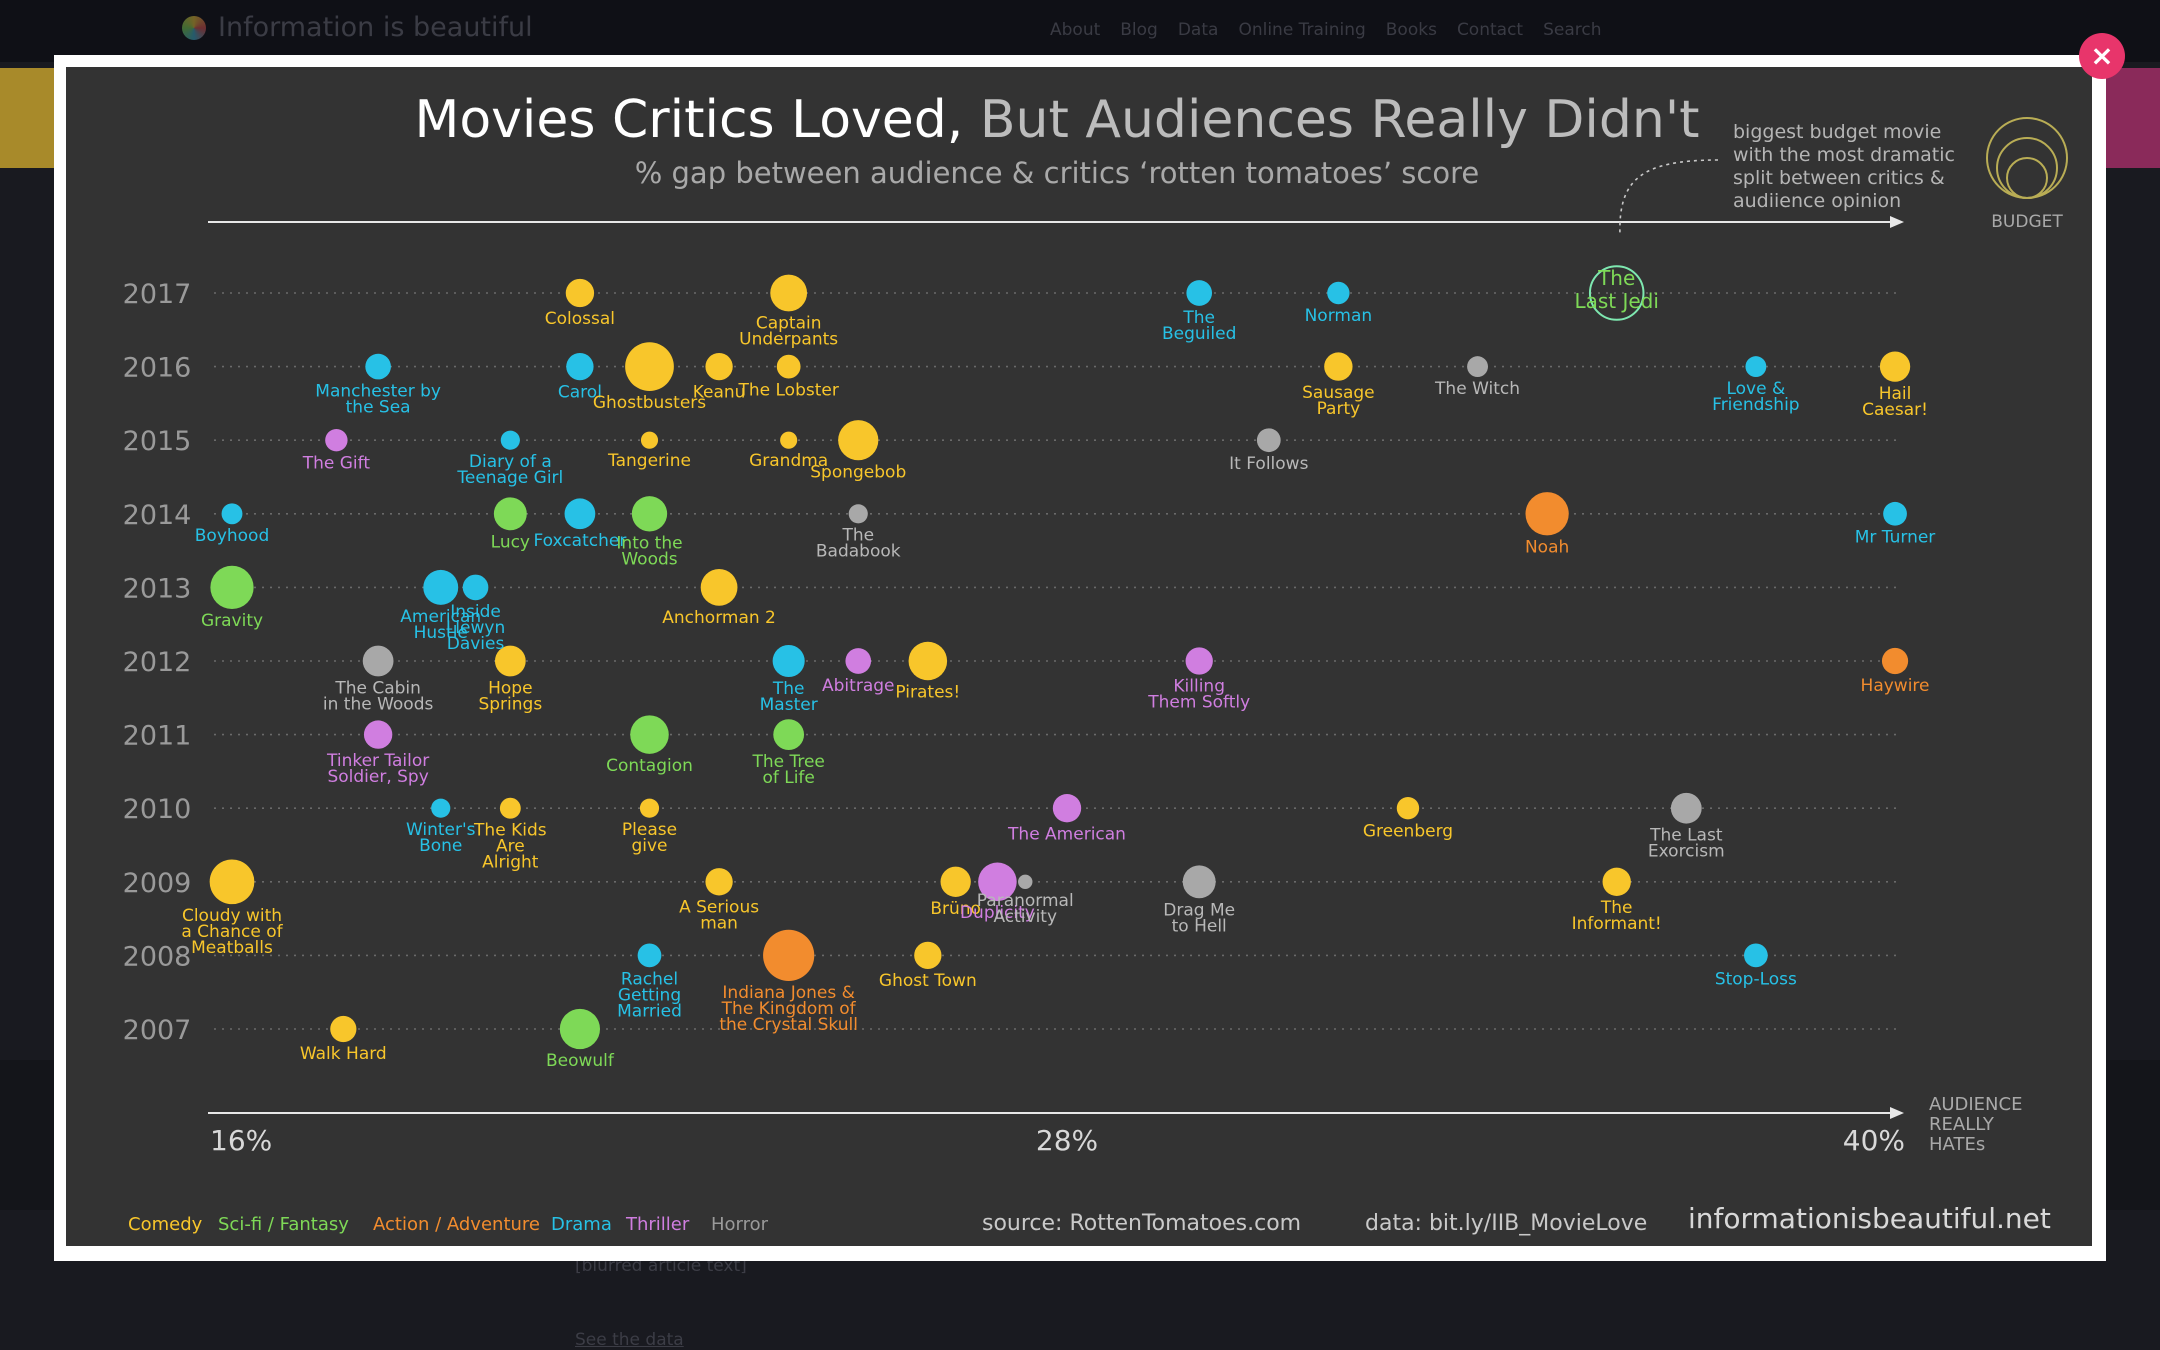  What do you see at coordinates (788, 339) in the screenshot?
I see `movie-label: Underpants` at bounding box center [788, 339].